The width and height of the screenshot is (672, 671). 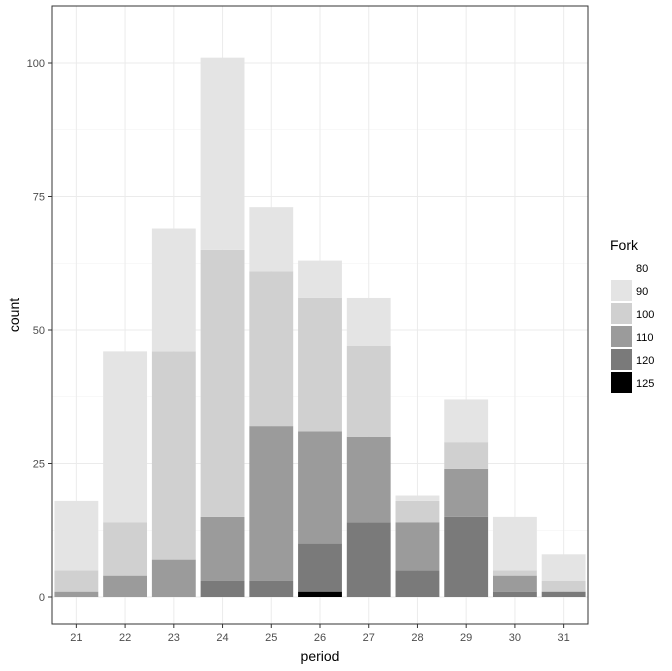 What do you see at coordinates (320, 638) in the screenshot?
I see `x-tick-label: 26` at bounding box center [320, 638].